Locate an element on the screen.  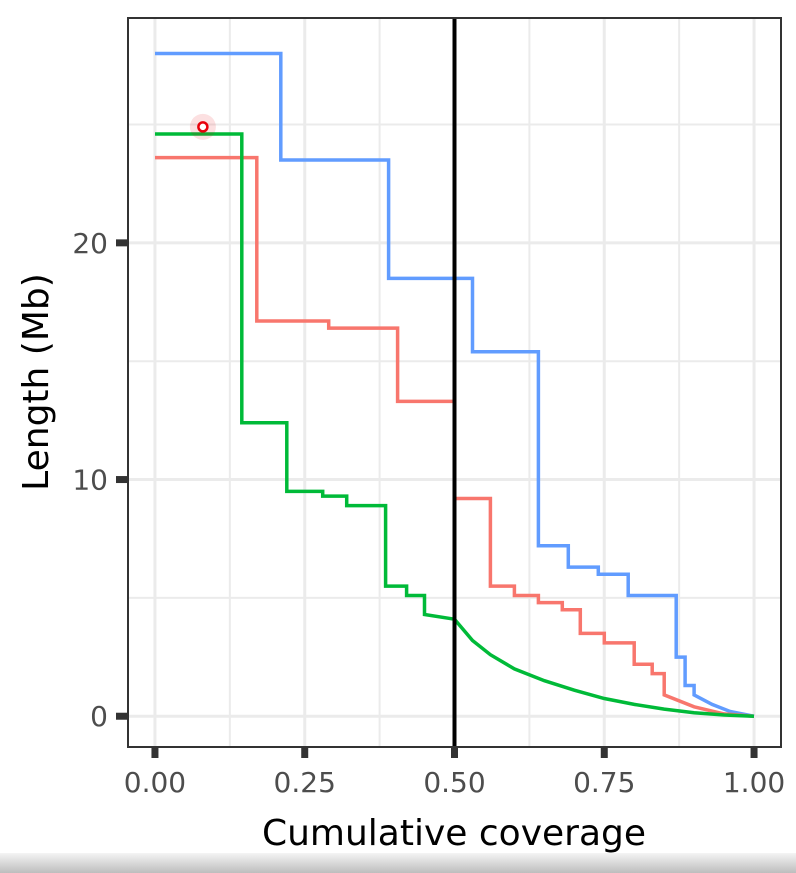
x-tick-label: 0.75 is located at coordinates (604, 782).